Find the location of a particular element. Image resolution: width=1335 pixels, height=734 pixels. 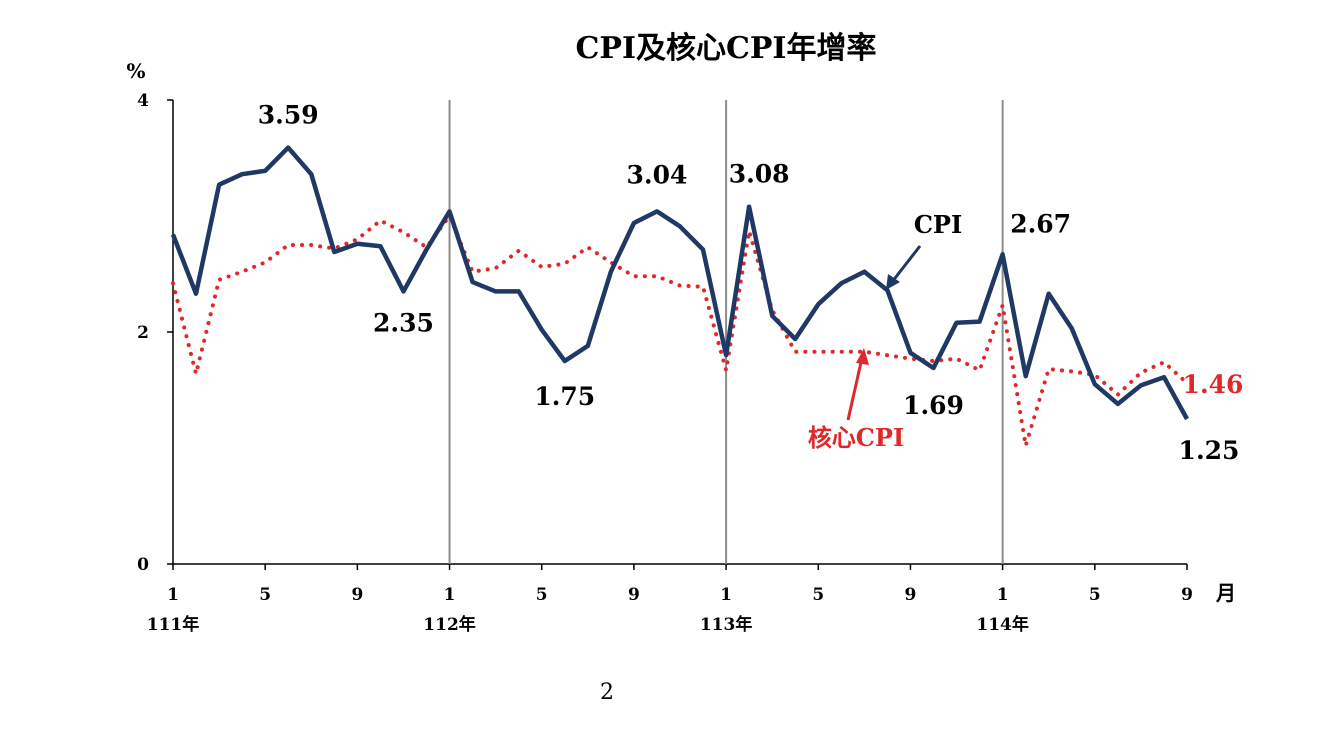

x-year-label: 111年 is located at coordinates (173, 624).